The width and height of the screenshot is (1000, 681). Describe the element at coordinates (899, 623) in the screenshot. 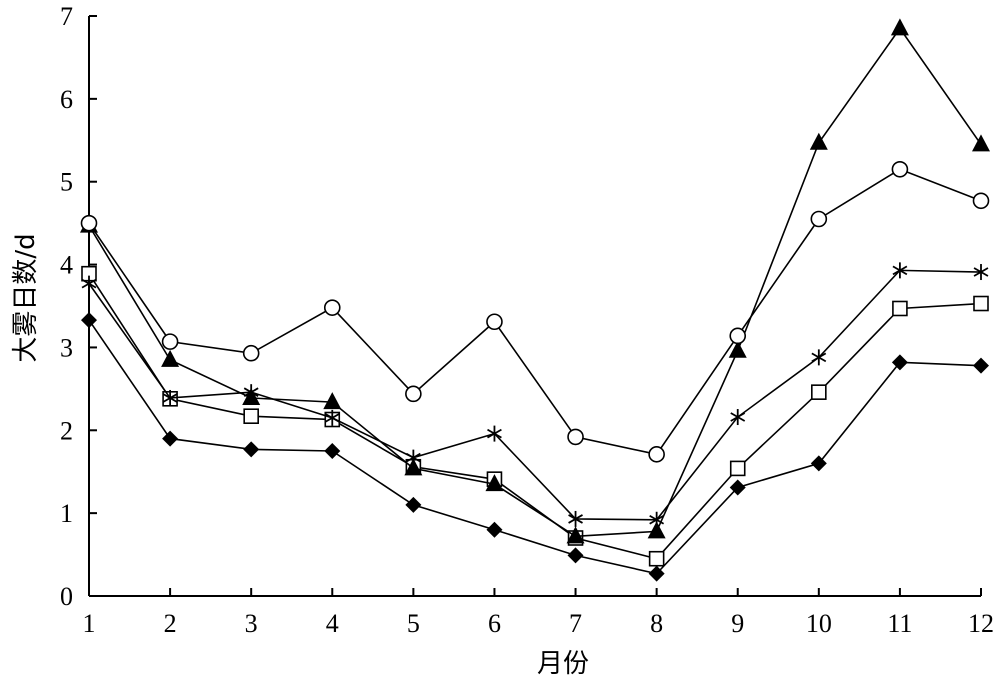

I see `x-tick-label: 11` at that location.